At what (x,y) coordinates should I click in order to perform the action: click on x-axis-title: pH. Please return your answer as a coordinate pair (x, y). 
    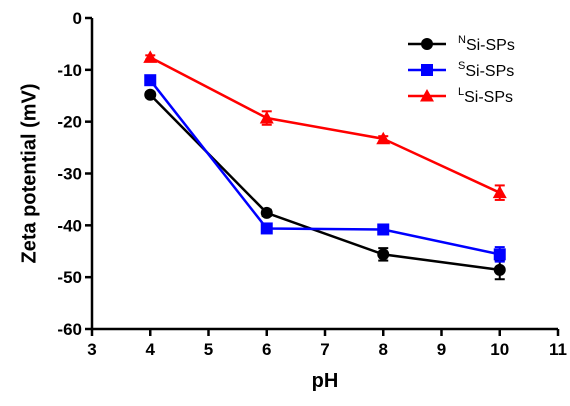
    Looking at the image, I should click on (325, 381).